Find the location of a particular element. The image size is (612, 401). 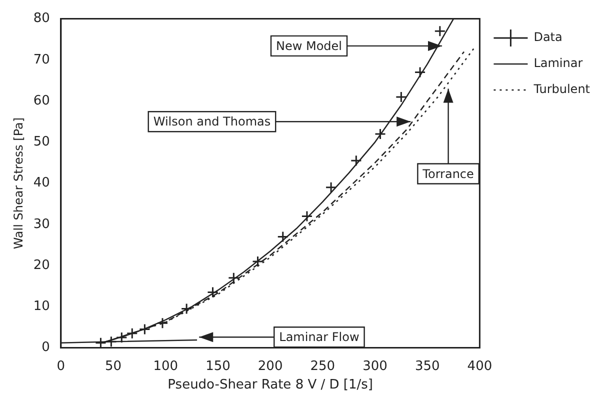

annotation: Laminar Flow is located at coordinates (319, 337).